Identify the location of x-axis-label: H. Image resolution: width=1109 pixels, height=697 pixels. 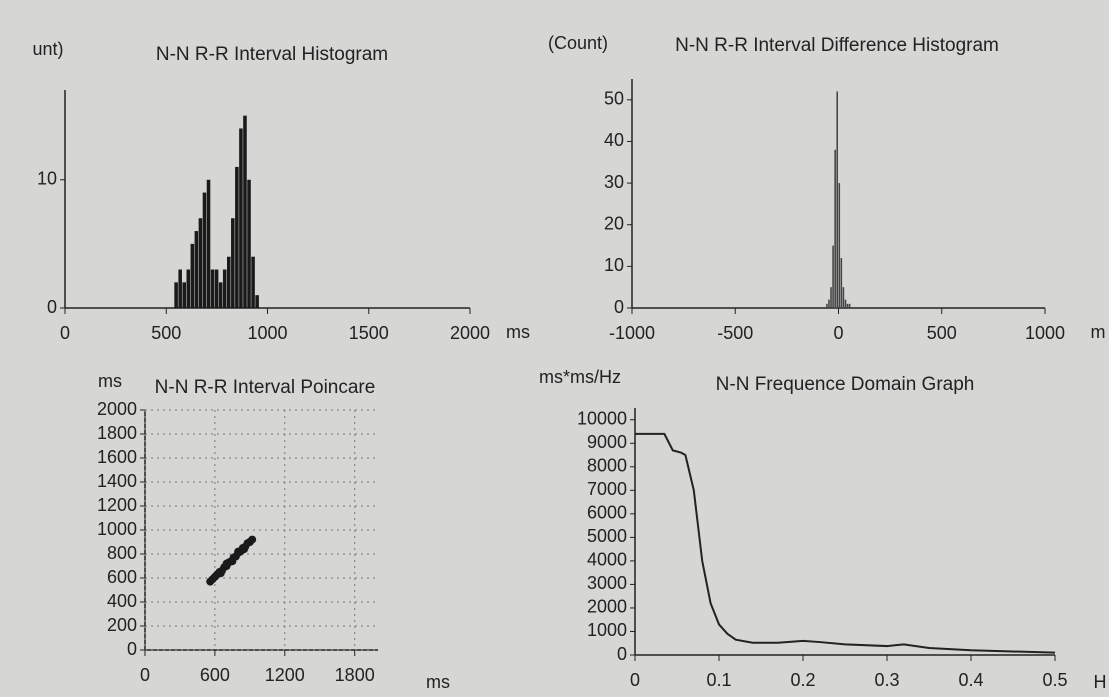
(1100, 682).